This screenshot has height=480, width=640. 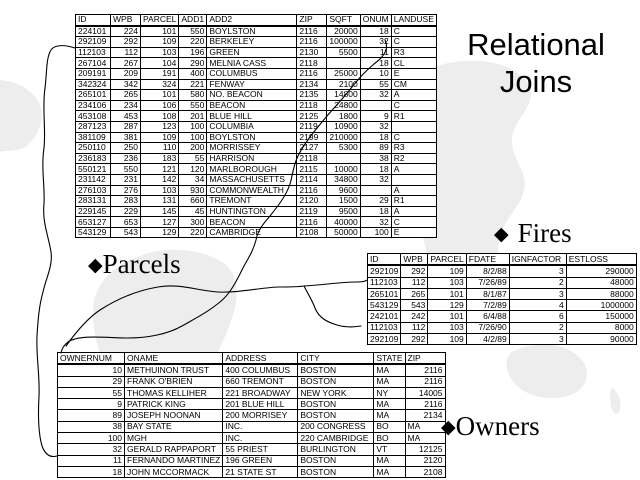 I want to click on table-cell: 21 STATE ST, so click(x=260, y=472).